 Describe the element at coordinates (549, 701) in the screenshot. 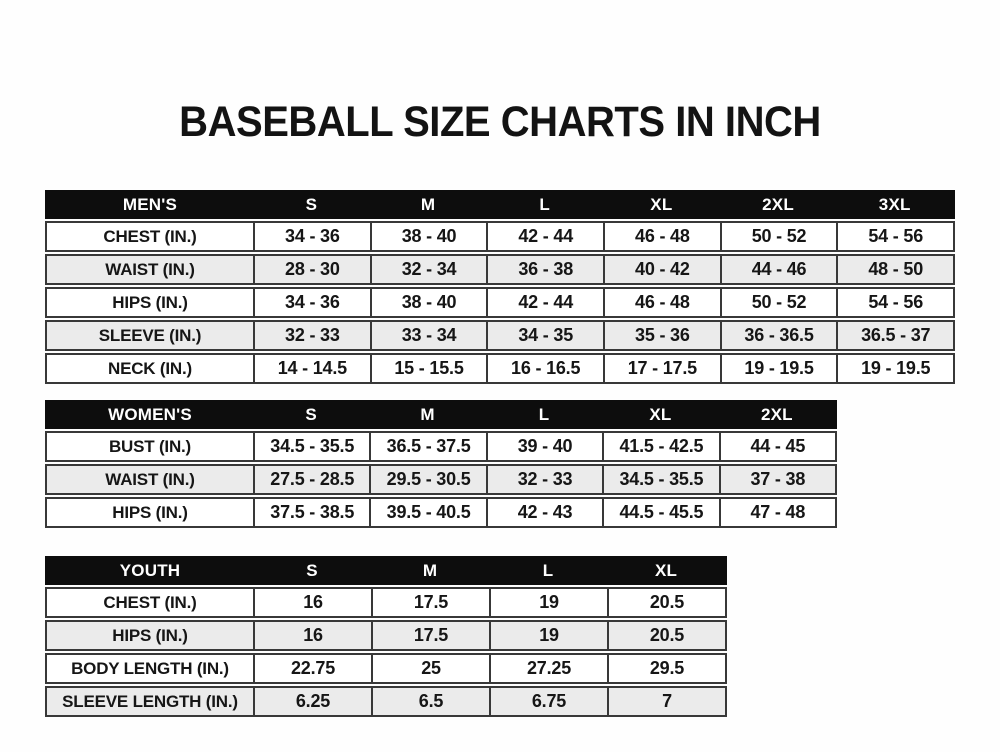

I see `size-value: 6.75` at that location.